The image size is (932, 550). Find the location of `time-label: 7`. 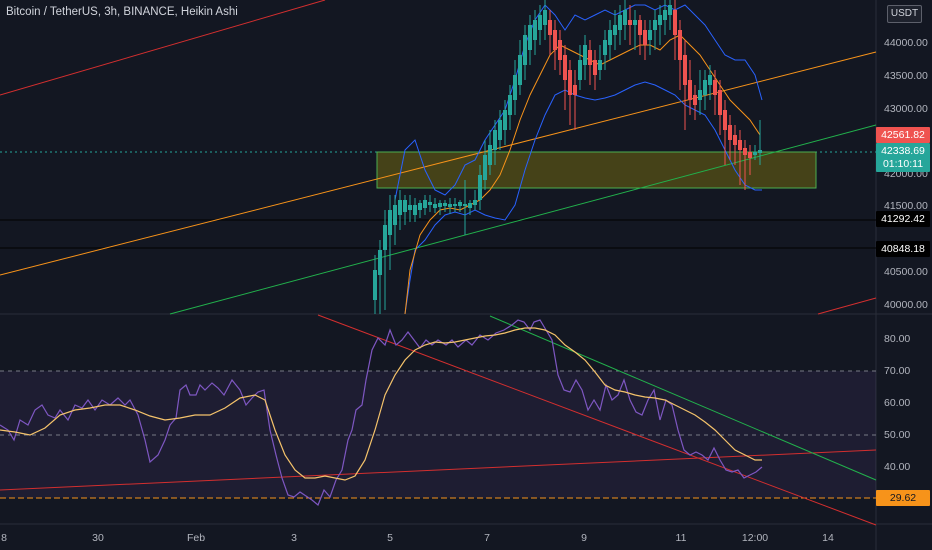

time-label: 7 is located at coordinates (487, 538).